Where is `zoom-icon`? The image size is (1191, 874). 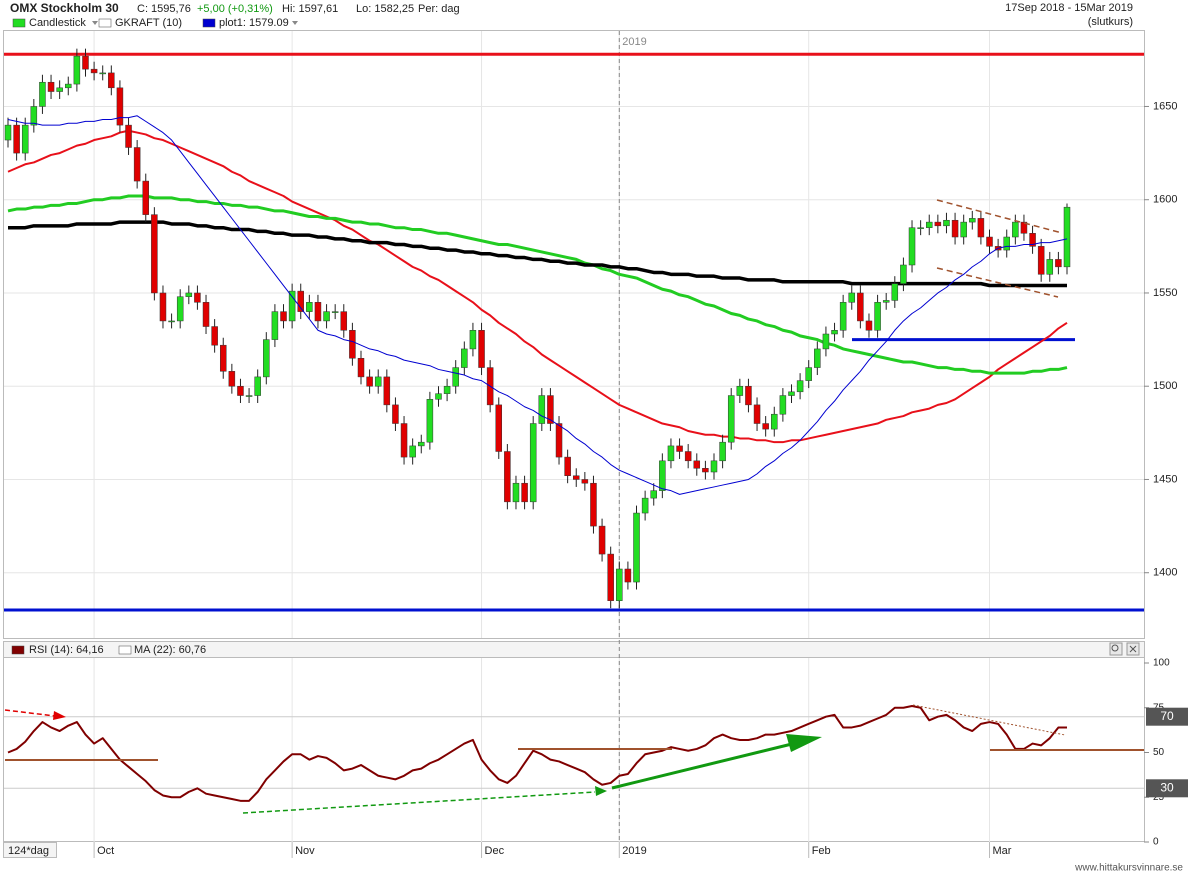
zoom-icon is located at coordinates (1115, 648).